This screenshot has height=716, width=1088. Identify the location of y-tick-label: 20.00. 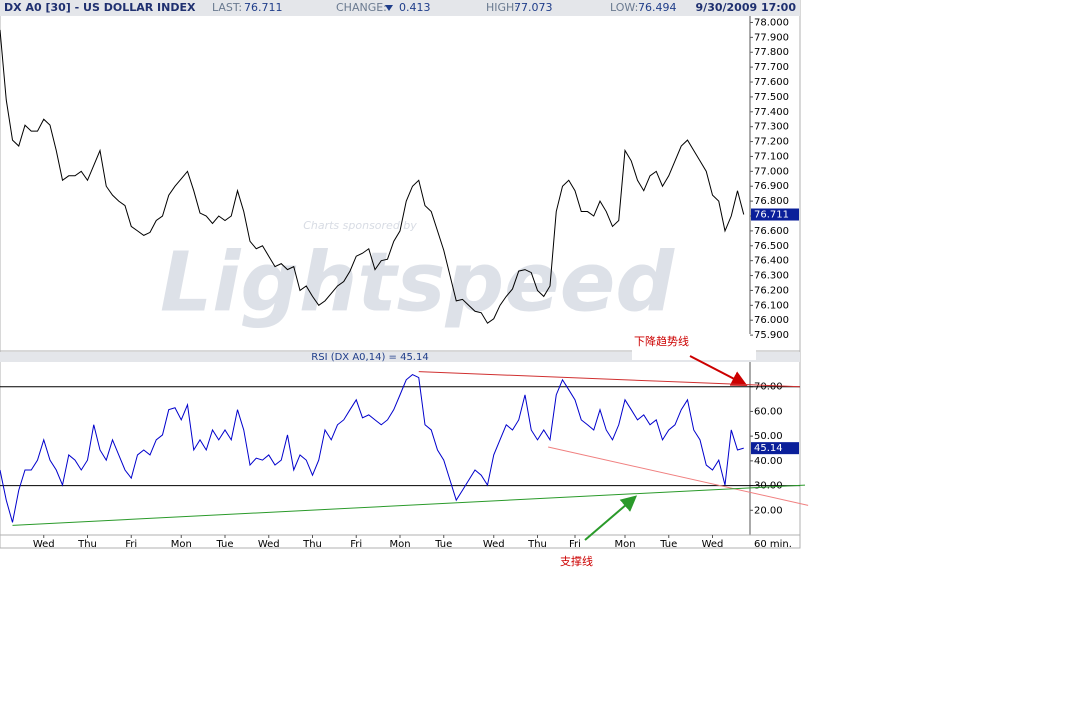
(768, 510).